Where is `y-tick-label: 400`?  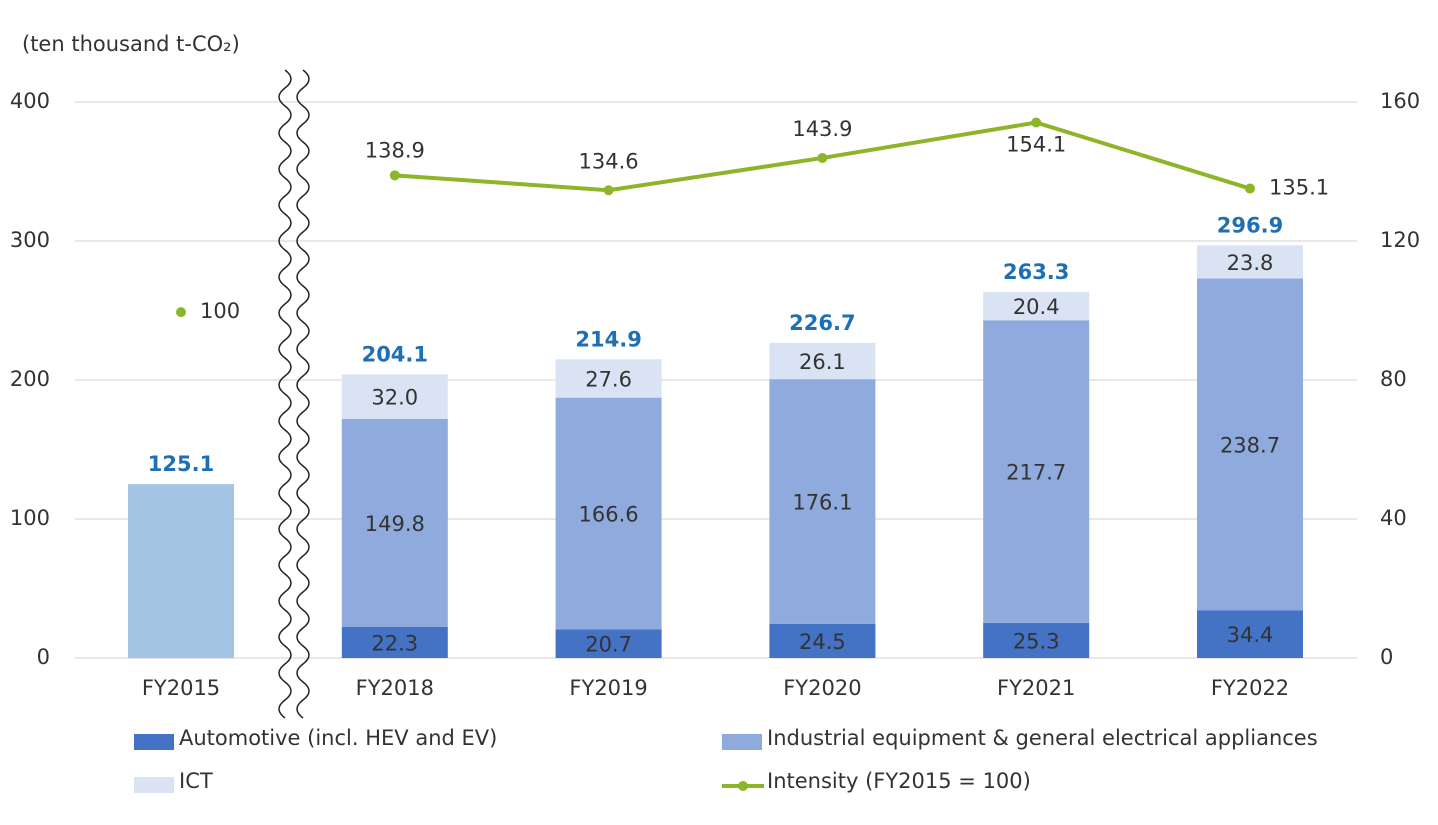
y-tick-label: 400 is located at coordinates (30, 101).